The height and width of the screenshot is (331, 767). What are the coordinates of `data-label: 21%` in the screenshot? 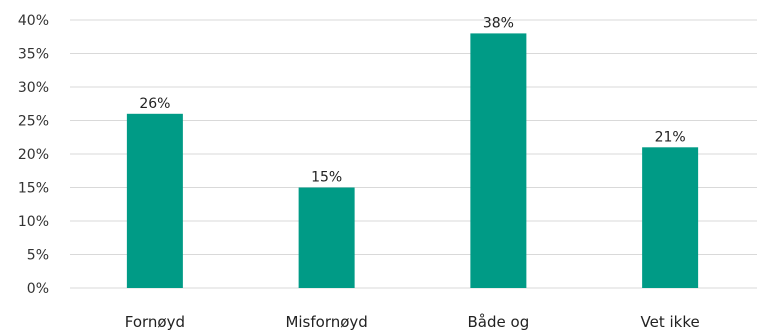 It's located at (670, 137).